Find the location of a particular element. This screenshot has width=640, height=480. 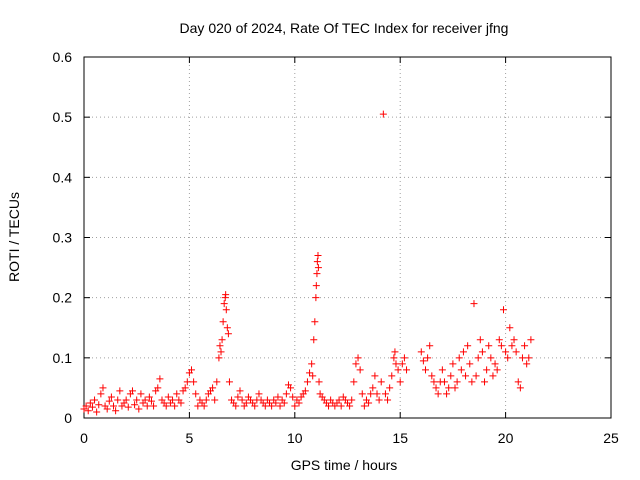

y-tick-label: 0.4 is located at coordinates (63, 177).